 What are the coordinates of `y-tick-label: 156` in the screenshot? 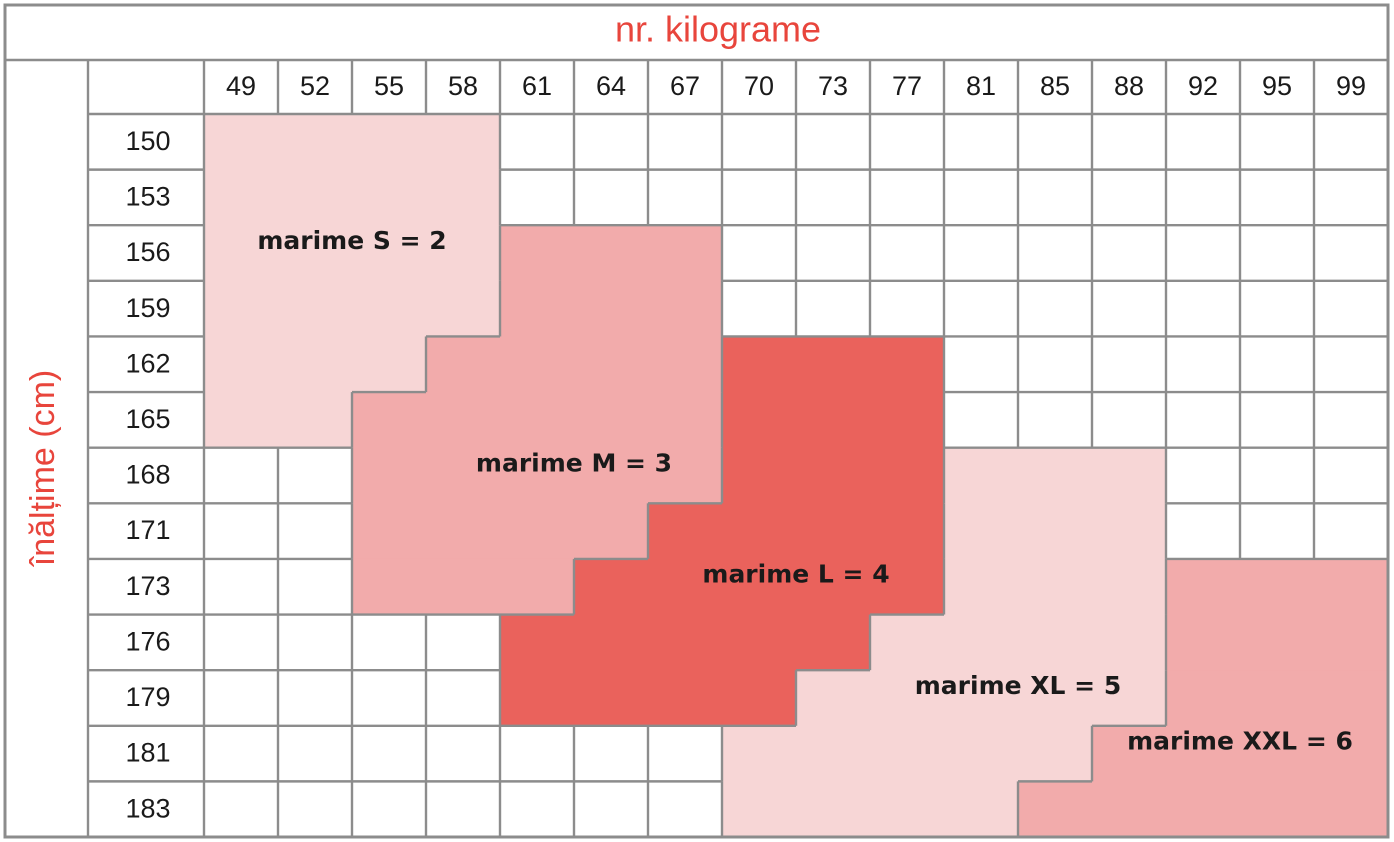 It's located at (147, 252).